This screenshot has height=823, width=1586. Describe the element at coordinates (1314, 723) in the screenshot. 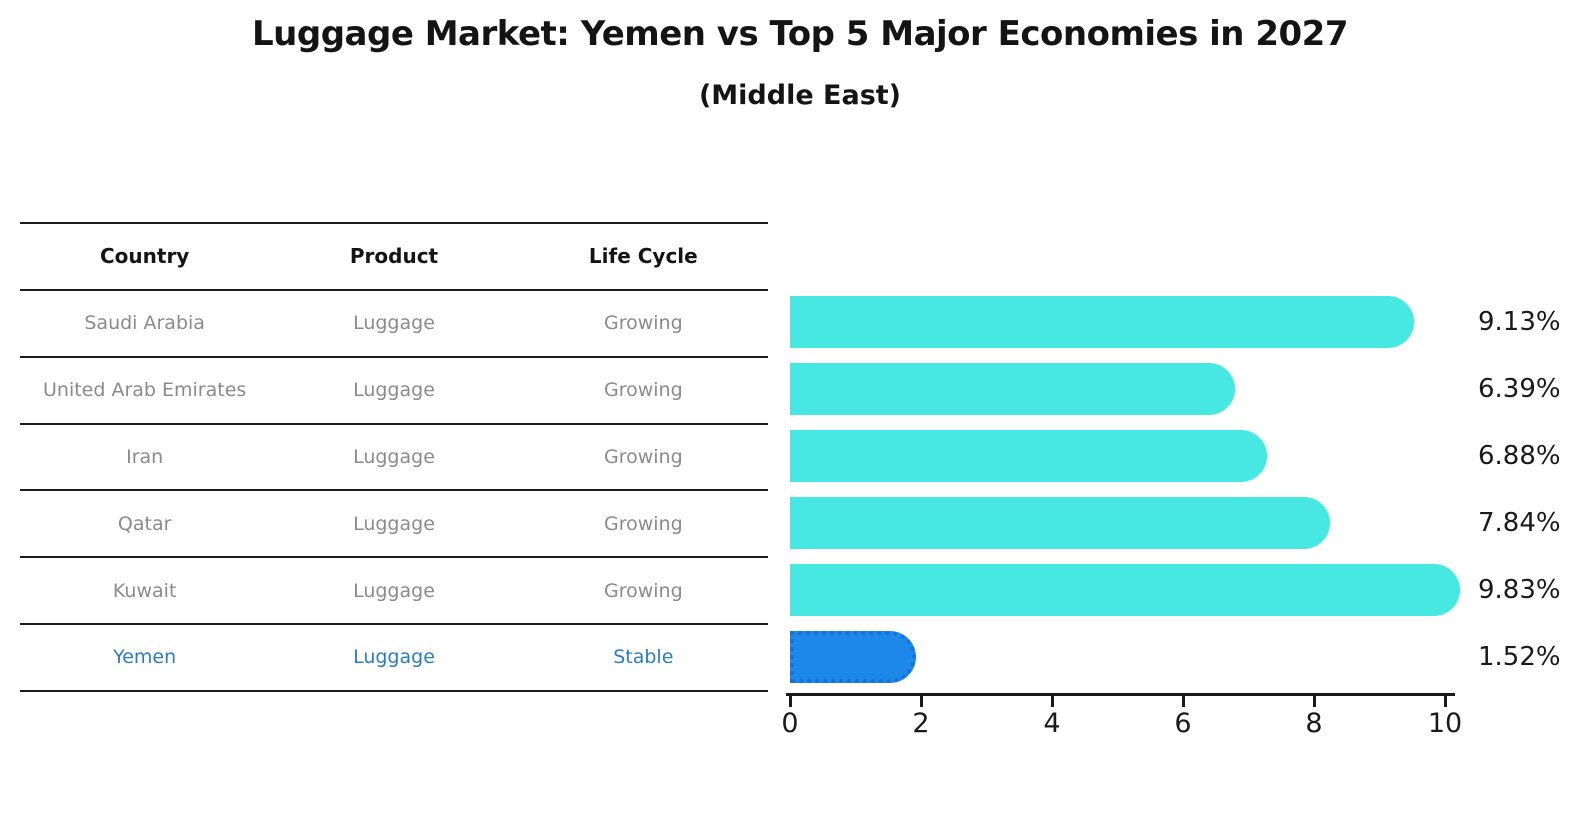

I see `x-axis-tick-label: 8` at that location.